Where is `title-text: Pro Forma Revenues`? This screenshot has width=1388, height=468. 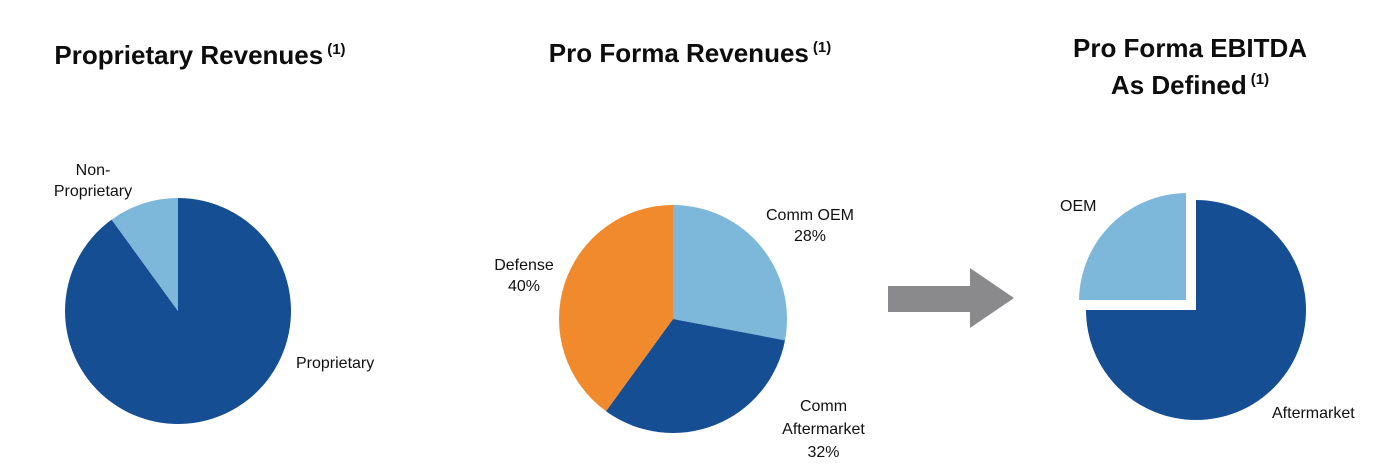
title-text: Pro Forma Revenues is located at coordinates (678, 53).